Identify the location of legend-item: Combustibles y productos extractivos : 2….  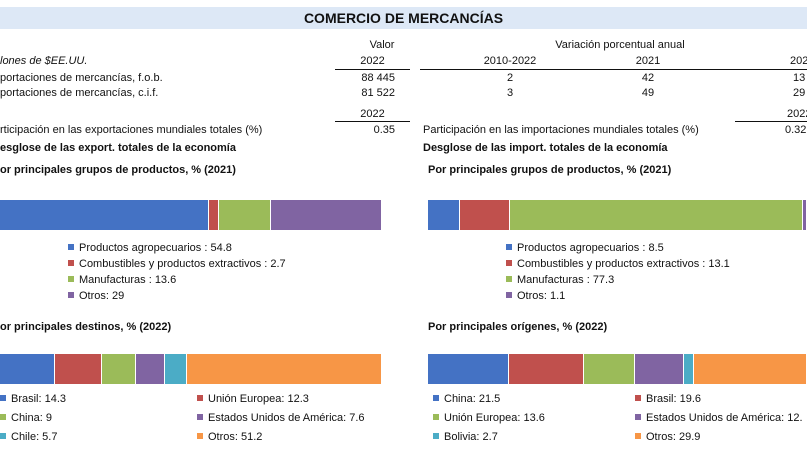
(177, 264).